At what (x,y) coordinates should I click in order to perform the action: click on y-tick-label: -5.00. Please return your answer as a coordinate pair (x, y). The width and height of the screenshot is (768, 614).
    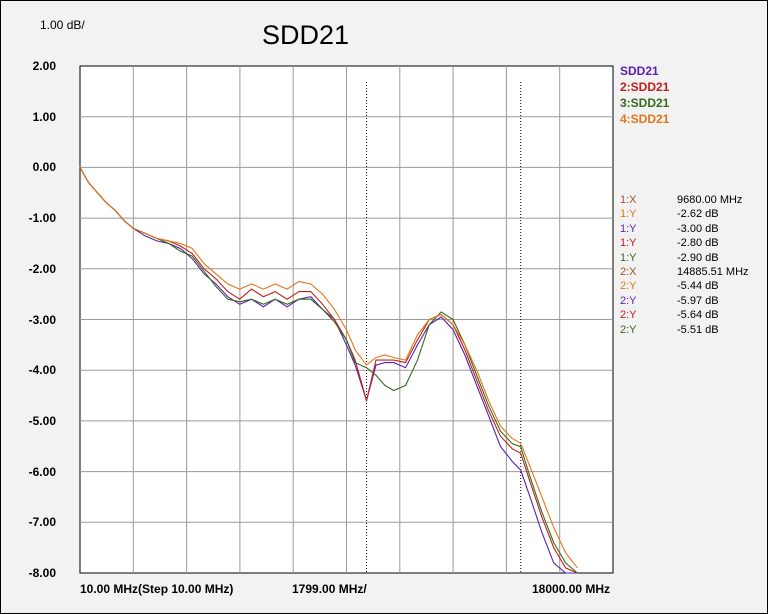
    Looking at the image, I should click on (42, 420).